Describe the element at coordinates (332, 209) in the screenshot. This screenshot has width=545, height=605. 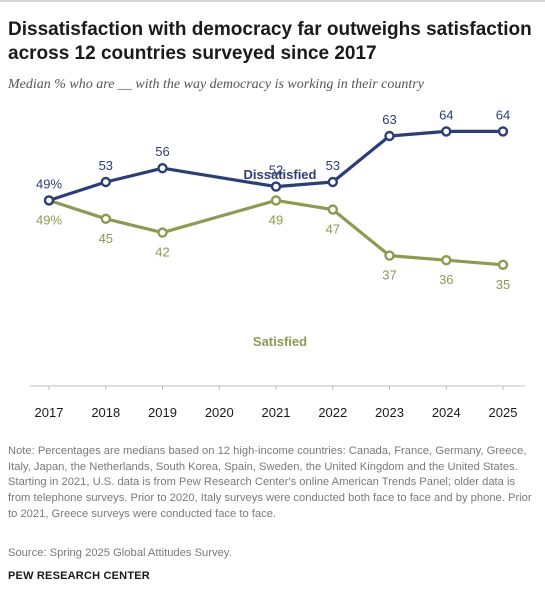
I see `satisfied-point-2022` at that location.